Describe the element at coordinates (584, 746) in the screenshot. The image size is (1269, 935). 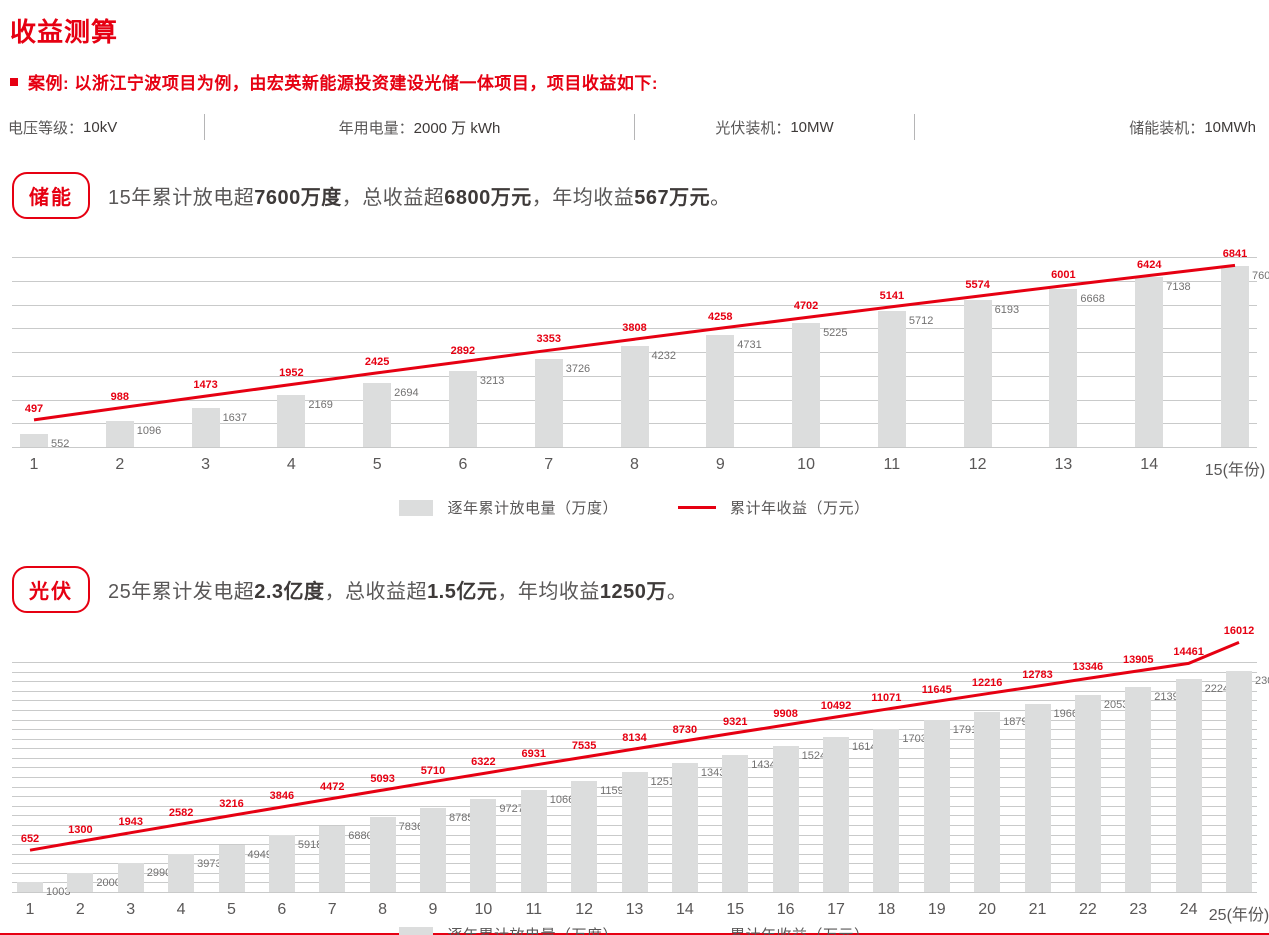
I see `line-value-label: 7535` at that location.